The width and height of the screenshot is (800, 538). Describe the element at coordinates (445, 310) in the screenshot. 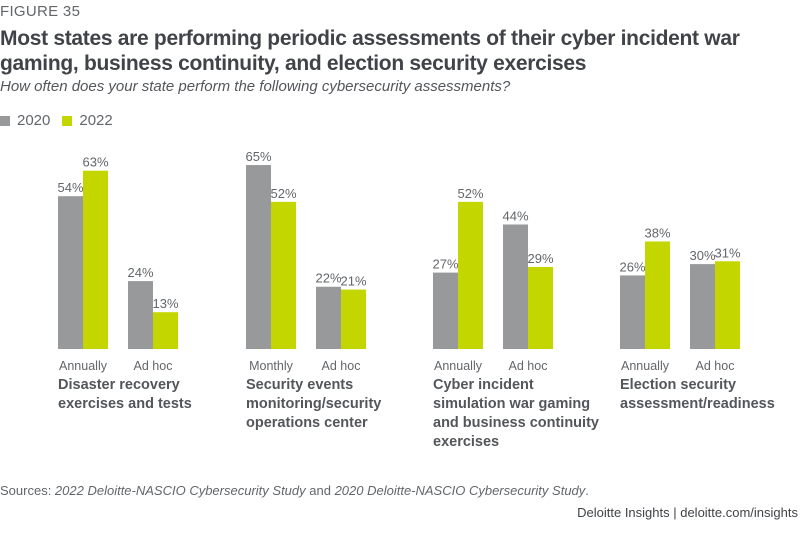

I see `bar-2020-g3-annually` at that location.